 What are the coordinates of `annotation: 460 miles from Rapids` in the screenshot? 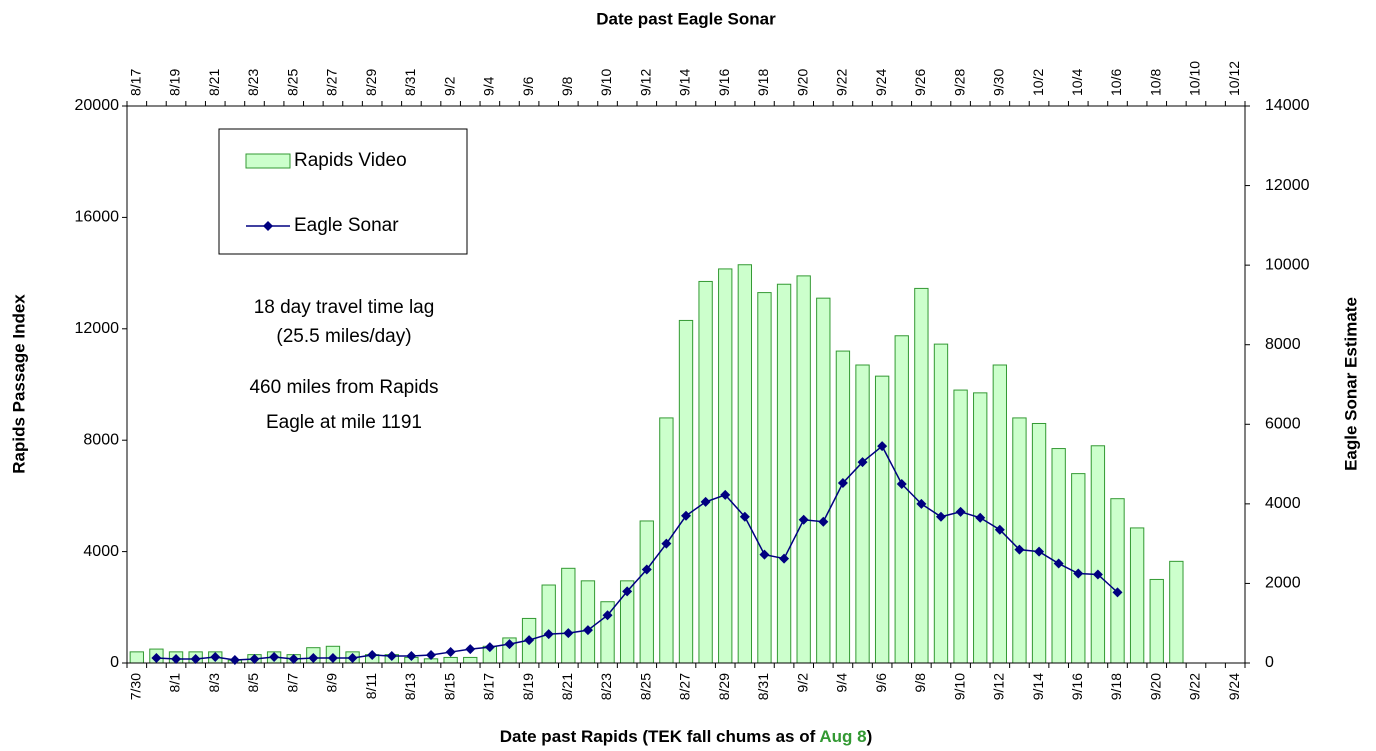 It's located at (343, 387).